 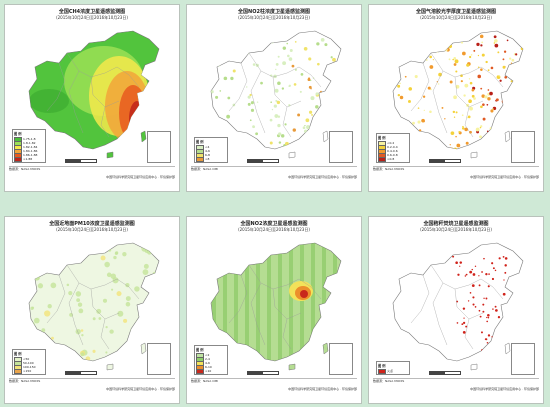 I want to click on footer-organization: 中国环境科学研究院卫星环境应用中心 · 环境保护部, so click(x=504, y=389).